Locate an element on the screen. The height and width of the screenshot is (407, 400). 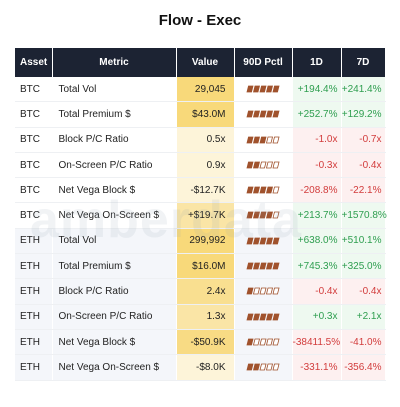
change-cell: +0.3x is located at coordinates (317, 317).